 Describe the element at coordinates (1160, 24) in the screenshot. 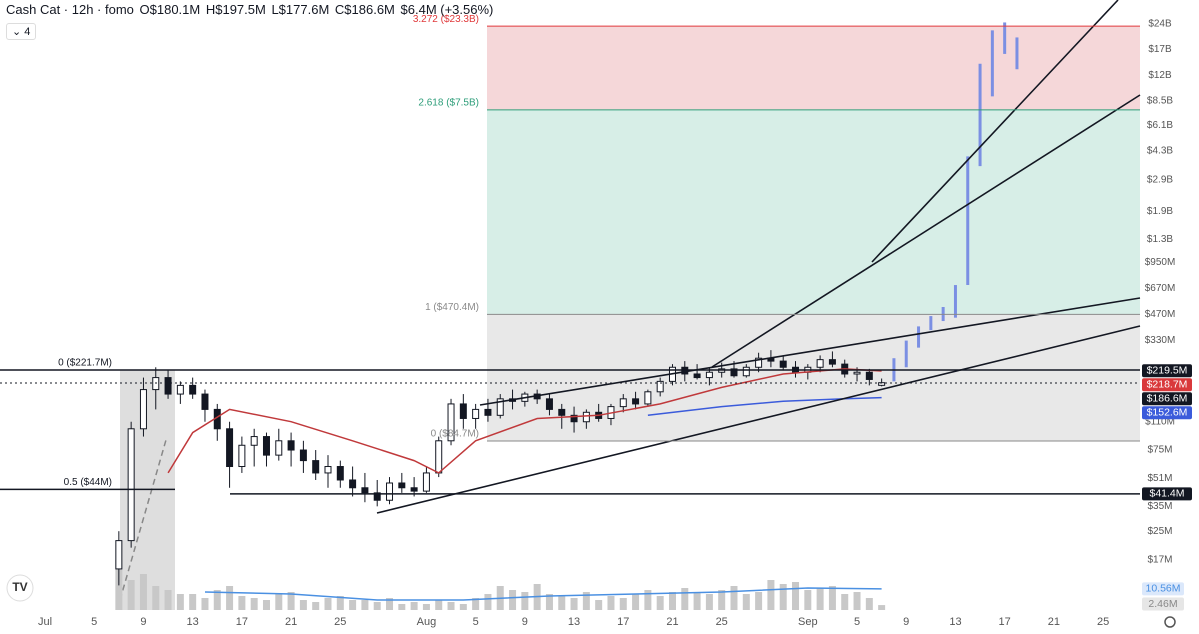

I see `y-tick-label: $24B` at that location.